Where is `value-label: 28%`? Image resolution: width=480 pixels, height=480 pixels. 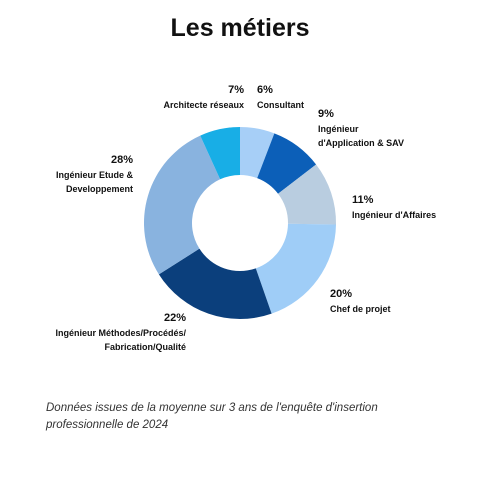
value-label: 28% is located at coordinates (121, 160).